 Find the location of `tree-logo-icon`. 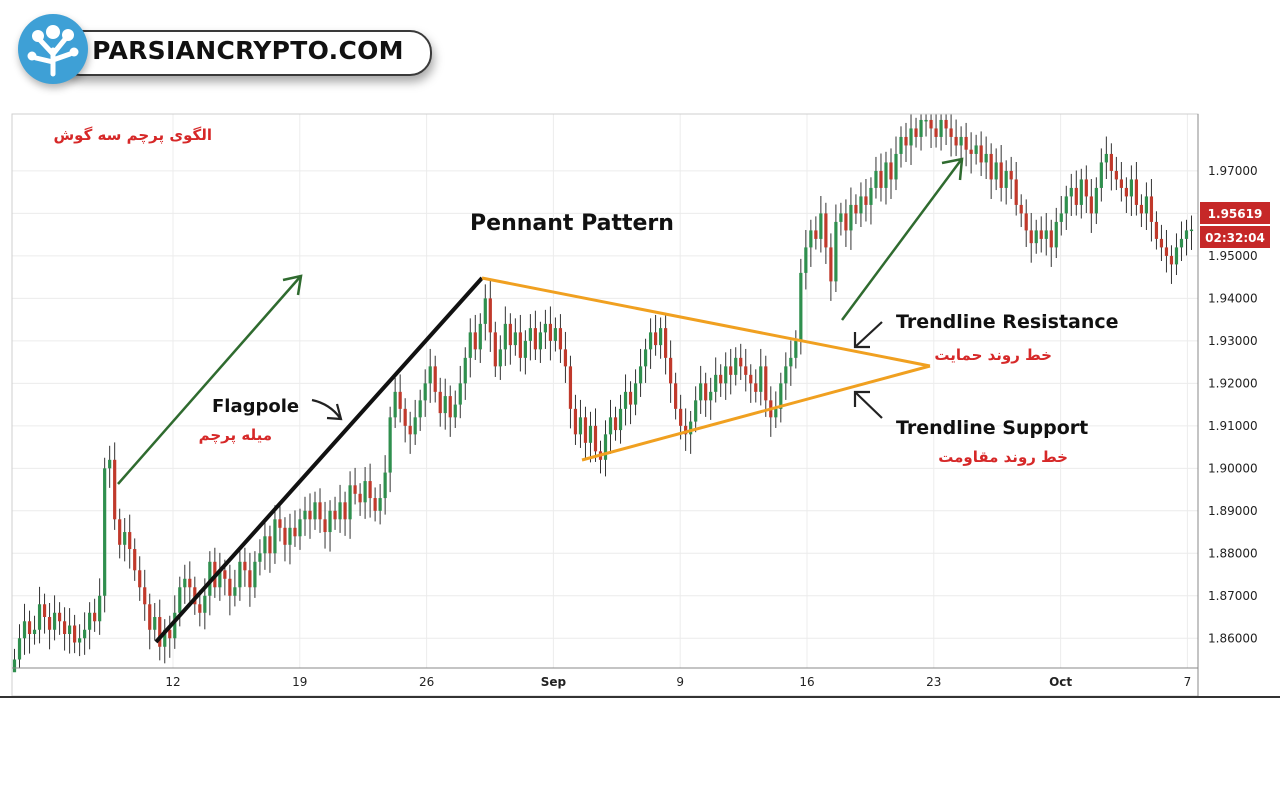

tree-logo-icon is located at coordinates (53, 49).